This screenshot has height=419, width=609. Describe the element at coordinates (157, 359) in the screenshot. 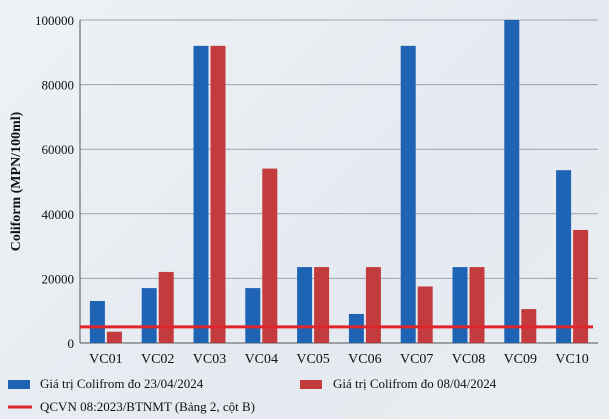

I see `x-tick-label: VC02` at that location.